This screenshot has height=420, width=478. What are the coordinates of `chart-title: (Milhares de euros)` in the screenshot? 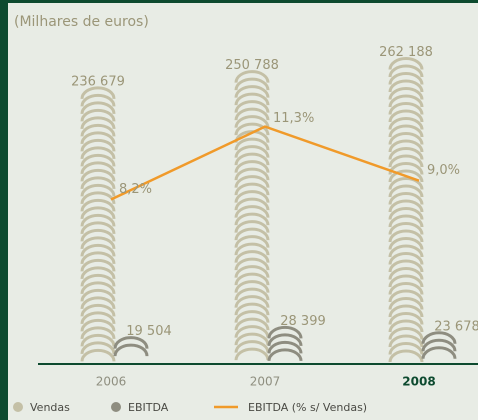 It's located at (81, 22).